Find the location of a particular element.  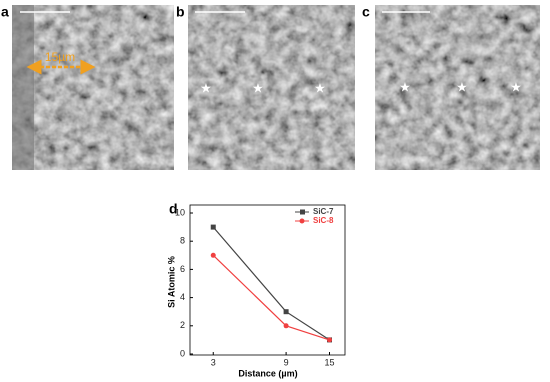

y-tick-label: 4 is located at coordinates (182, 297).